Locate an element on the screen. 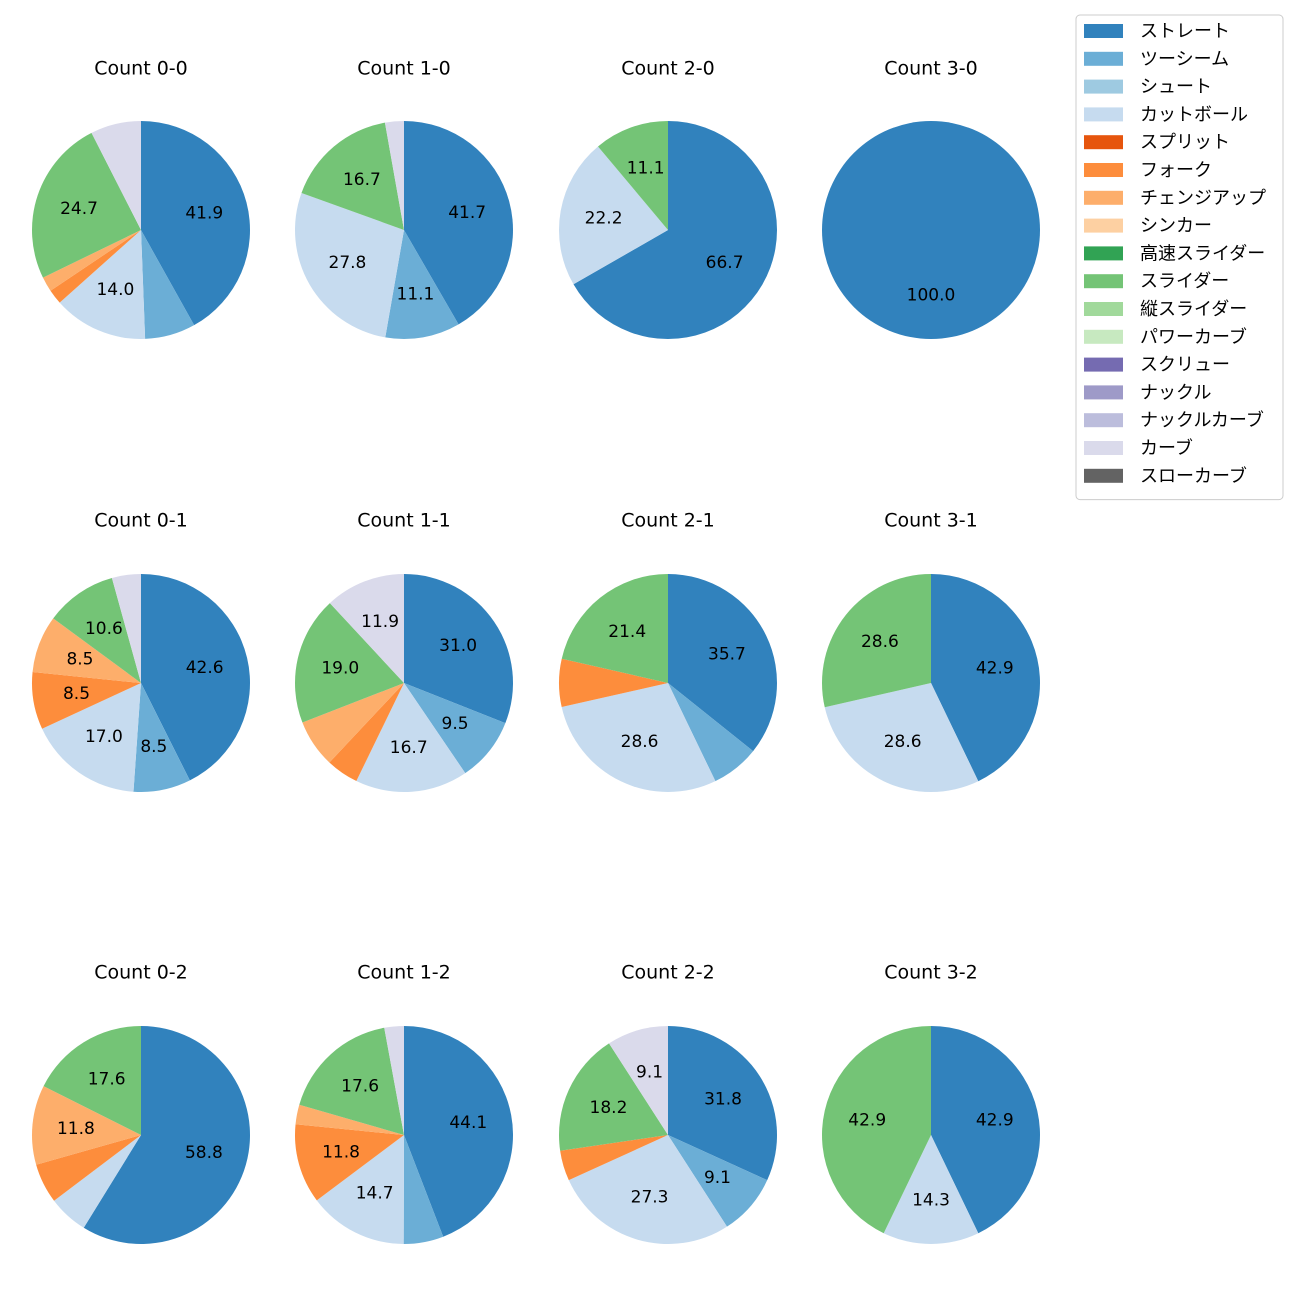 This screenshot has width=1300, height=1300. pie-title: Count 3-2 is located at coordinates (931, 973).